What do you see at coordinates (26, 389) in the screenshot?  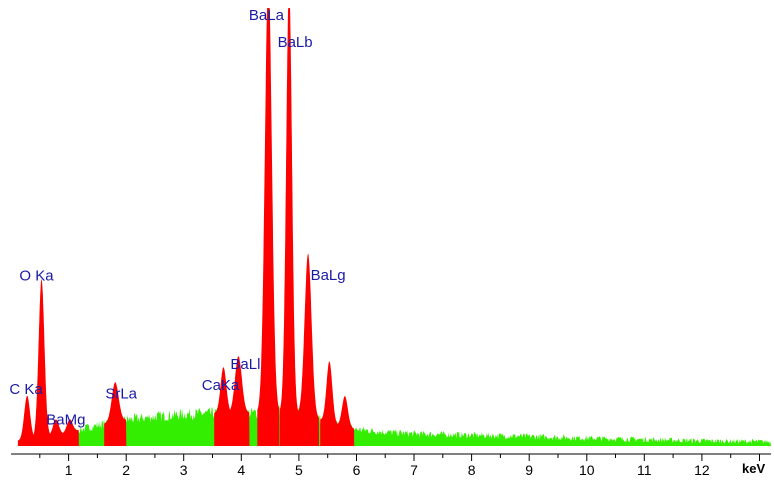 I see `peak-label-0: C Ka` at bounding box center [26, 389].